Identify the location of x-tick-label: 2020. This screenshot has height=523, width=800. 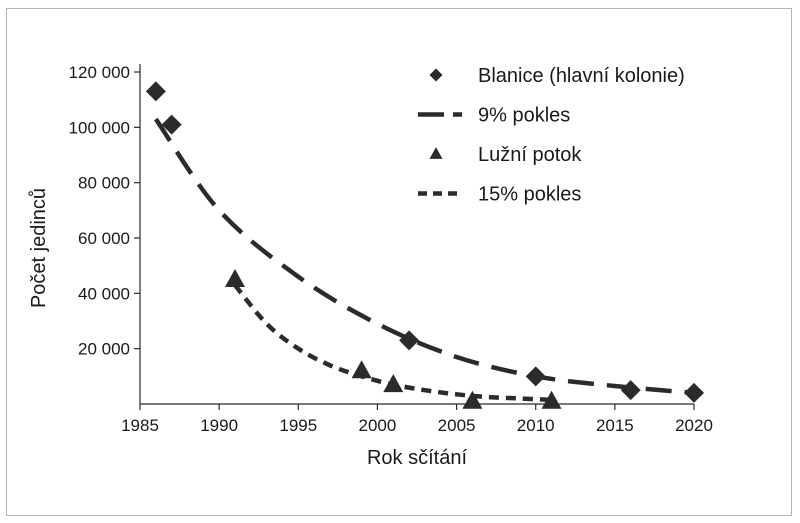
(694, 425).